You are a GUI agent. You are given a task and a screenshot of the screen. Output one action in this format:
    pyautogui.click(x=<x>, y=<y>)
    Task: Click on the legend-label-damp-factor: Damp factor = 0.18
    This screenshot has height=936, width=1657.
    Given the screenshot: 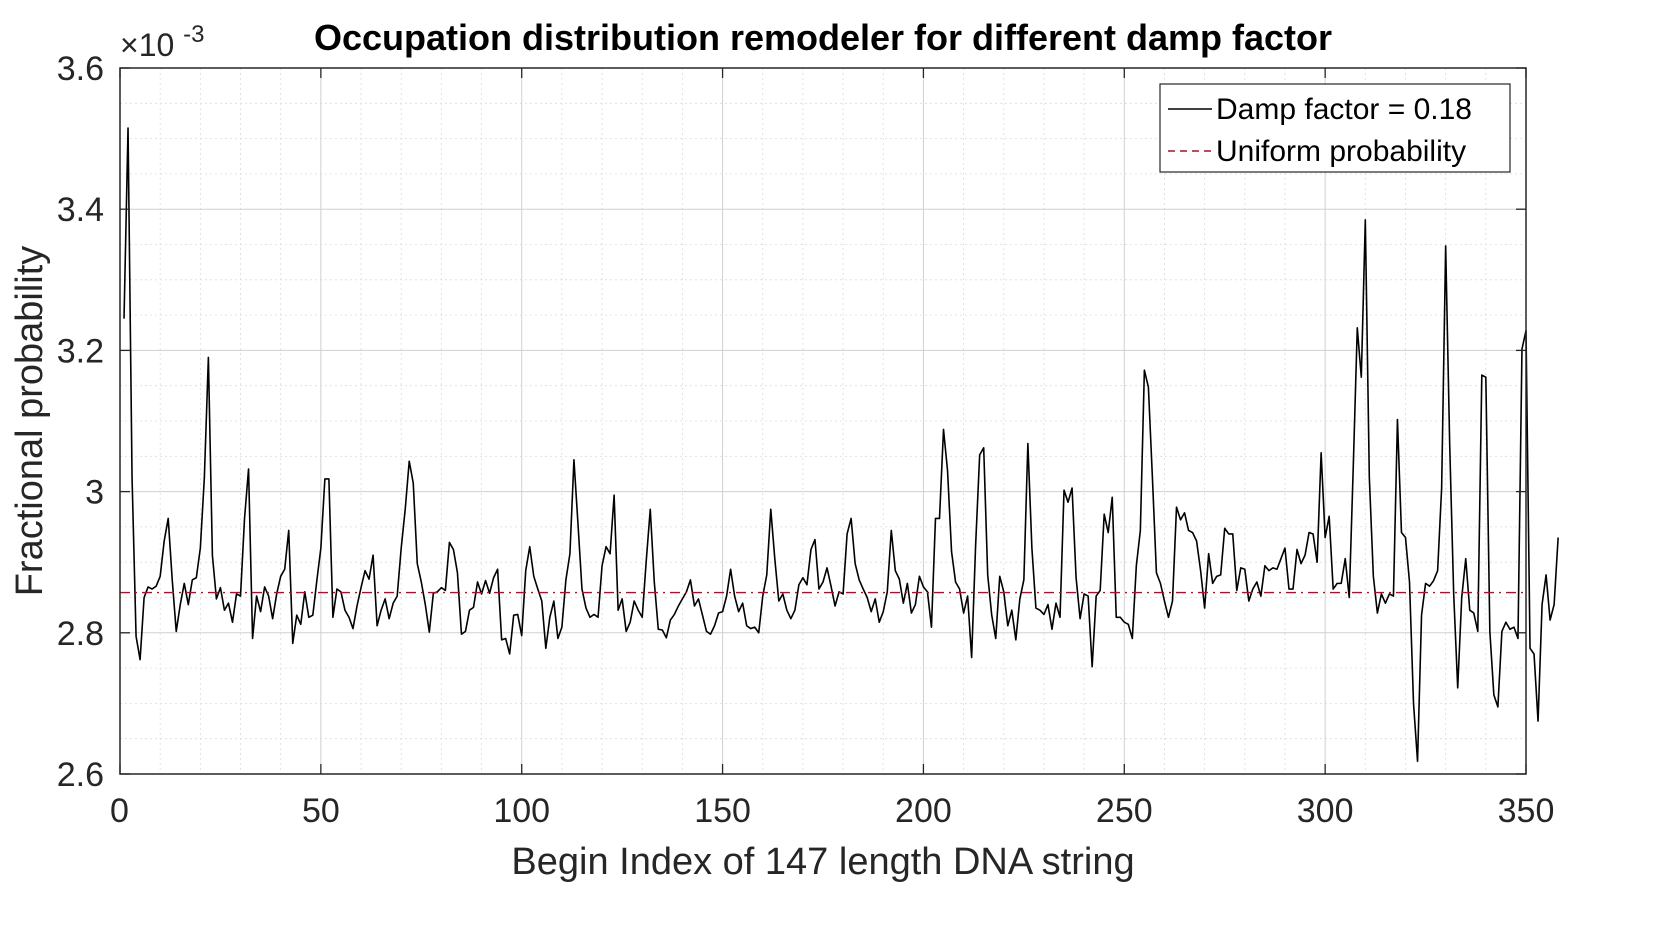 What is the action you would take?
    pyautogui.click(x=1344, y=109)
    